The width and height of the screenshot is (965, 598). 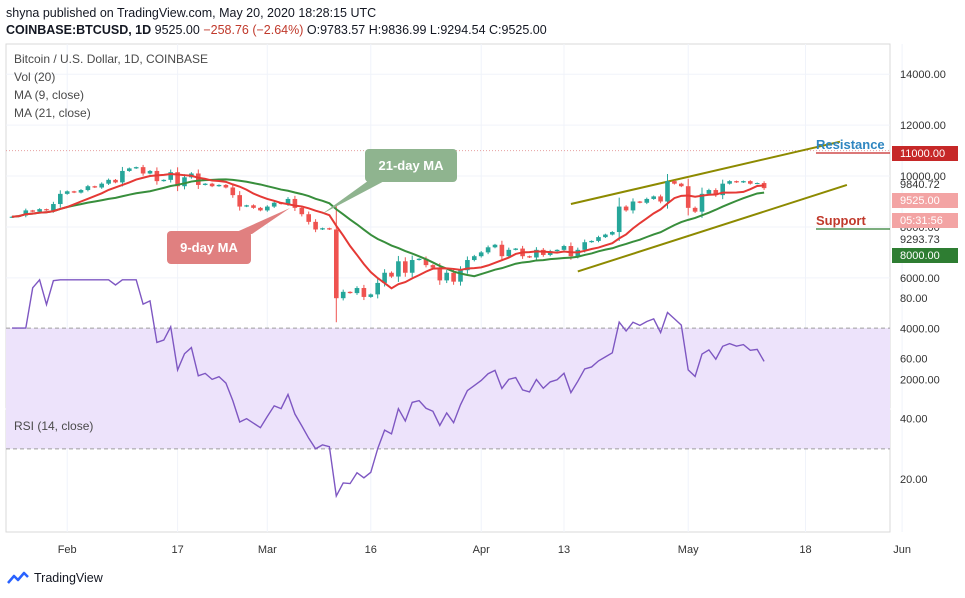 I want to click on rsi-tick-label: 60.00, so click(x=914, y=359).